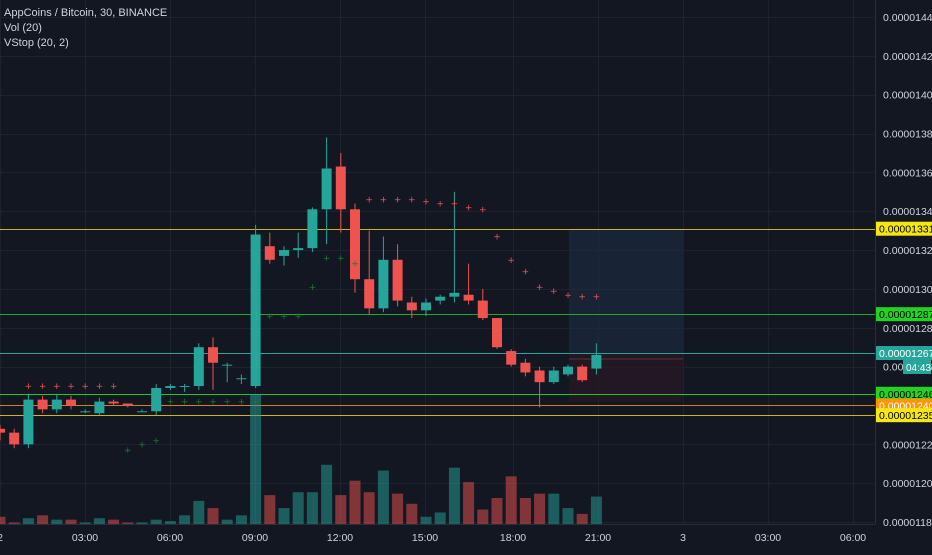 This screenshot has width=932, height=555. What do you see at coordinates (36, 43) in the screenshot?
I see `vstop-indicator-label: VStop (20, 2)` at bounding box center [36, 43].